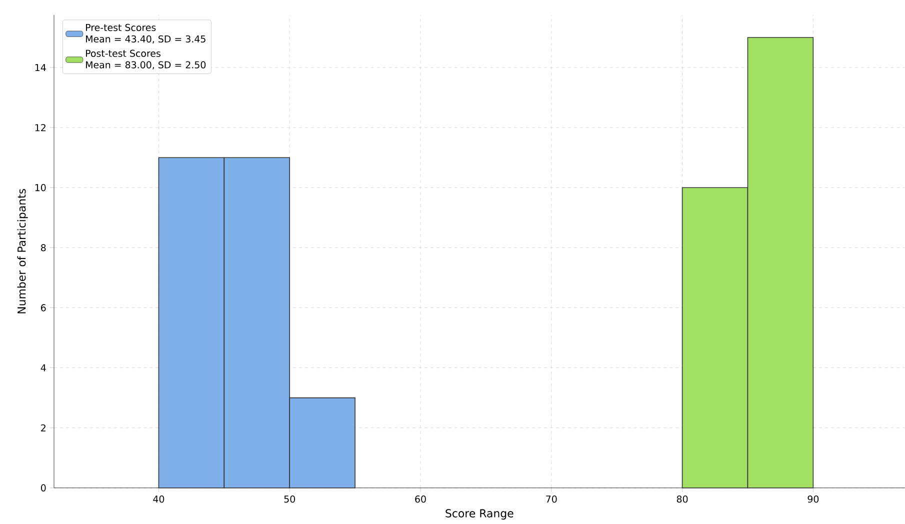  I want to click on y-tick-label: 10, so click(40, 188).